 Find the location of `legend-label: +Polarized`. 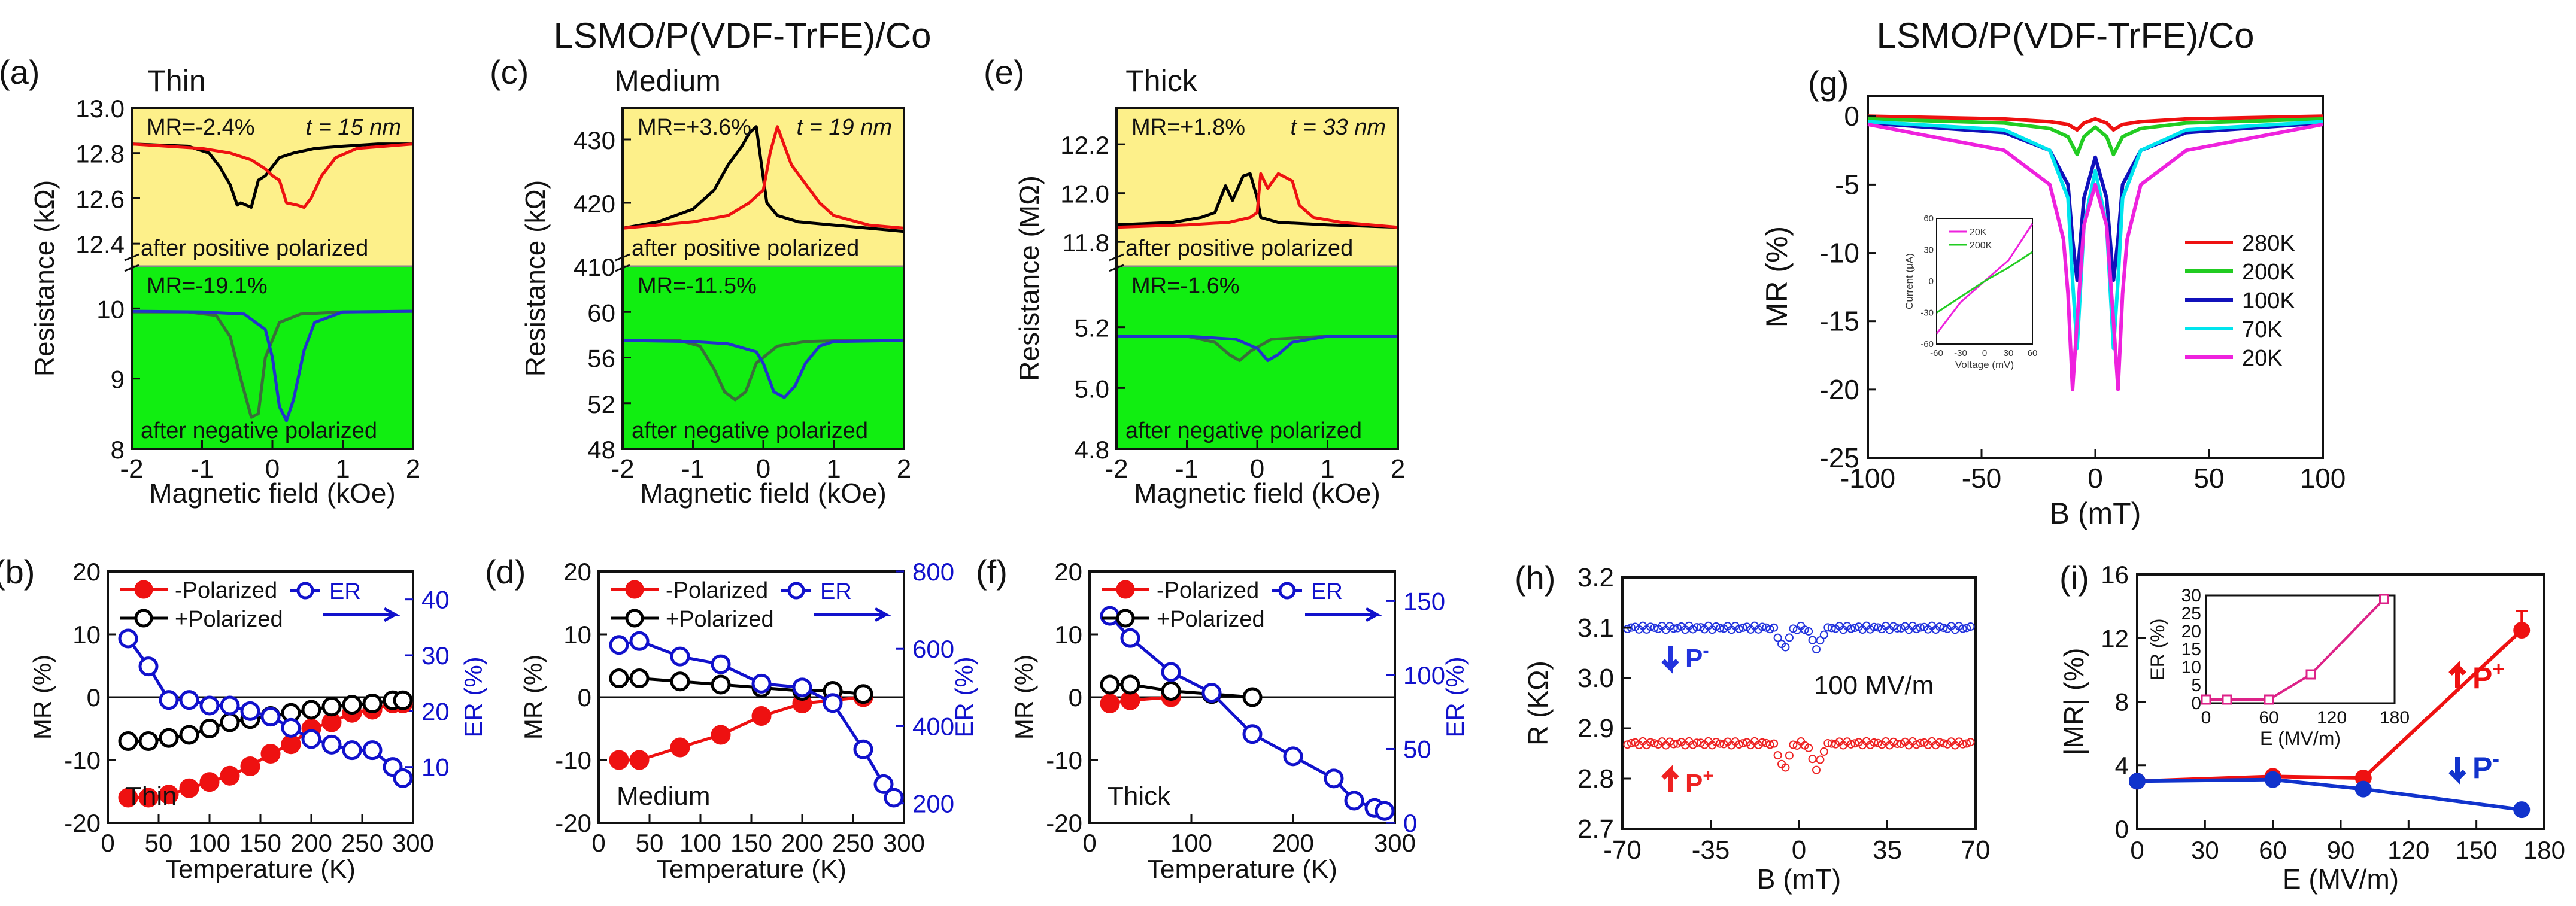

legend-label: +Polarized is located at coordinates (229, 619).